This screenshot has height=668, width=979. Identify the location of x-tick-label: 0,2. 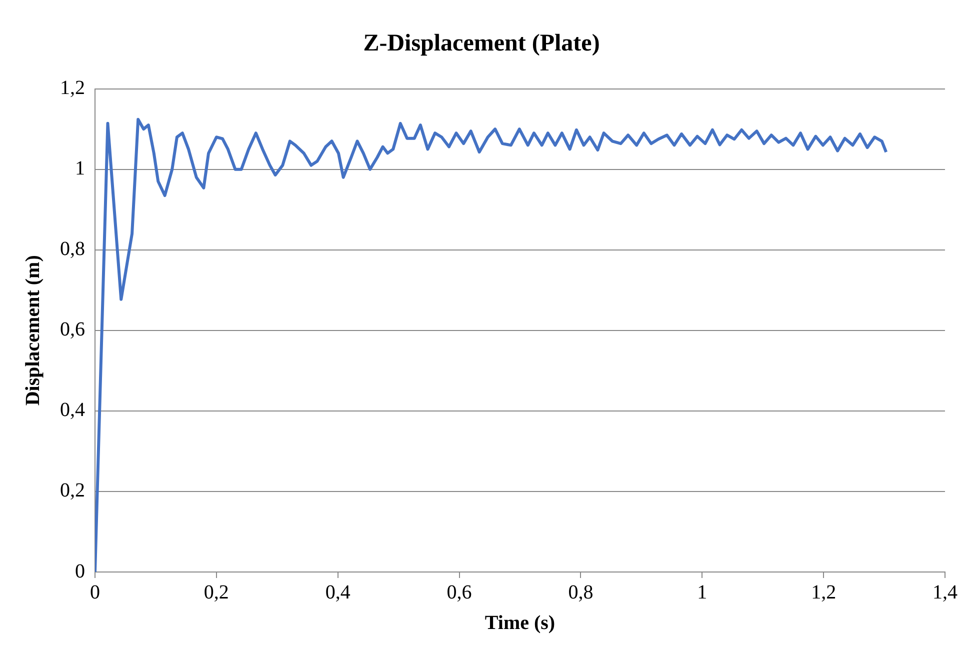
(216, 592).